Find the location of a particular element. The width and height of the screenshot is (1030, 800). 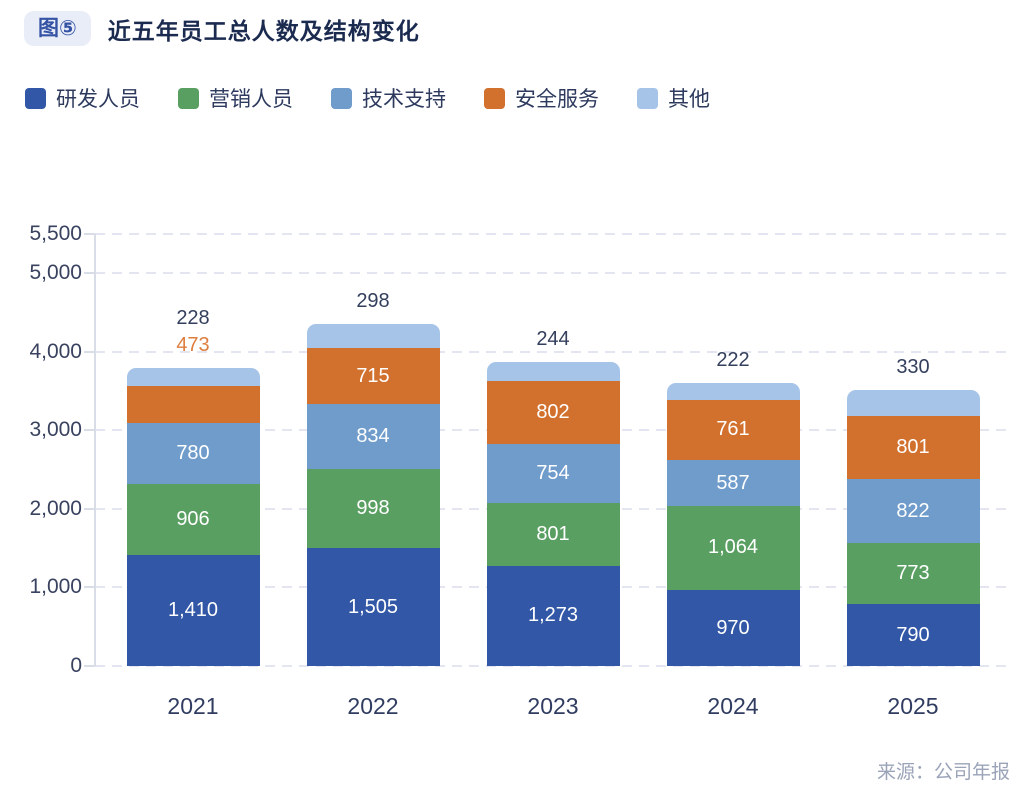

legend-item-label: 安全服务 is located at coordinates (557, 99).